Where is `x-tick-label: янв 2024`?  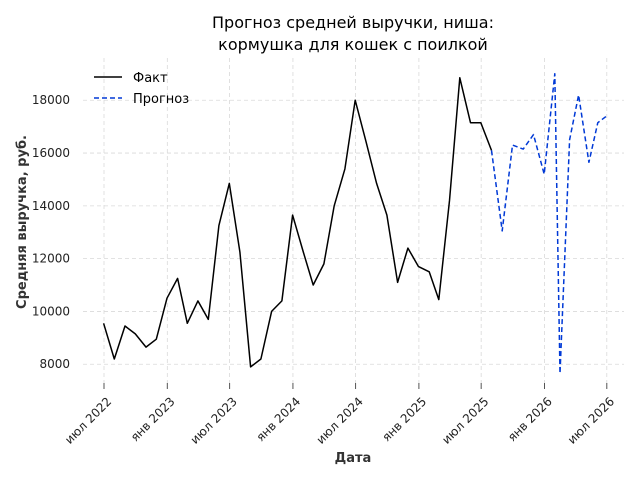 x-tick-label: янв 2024 is located at coordinates (278, 419).